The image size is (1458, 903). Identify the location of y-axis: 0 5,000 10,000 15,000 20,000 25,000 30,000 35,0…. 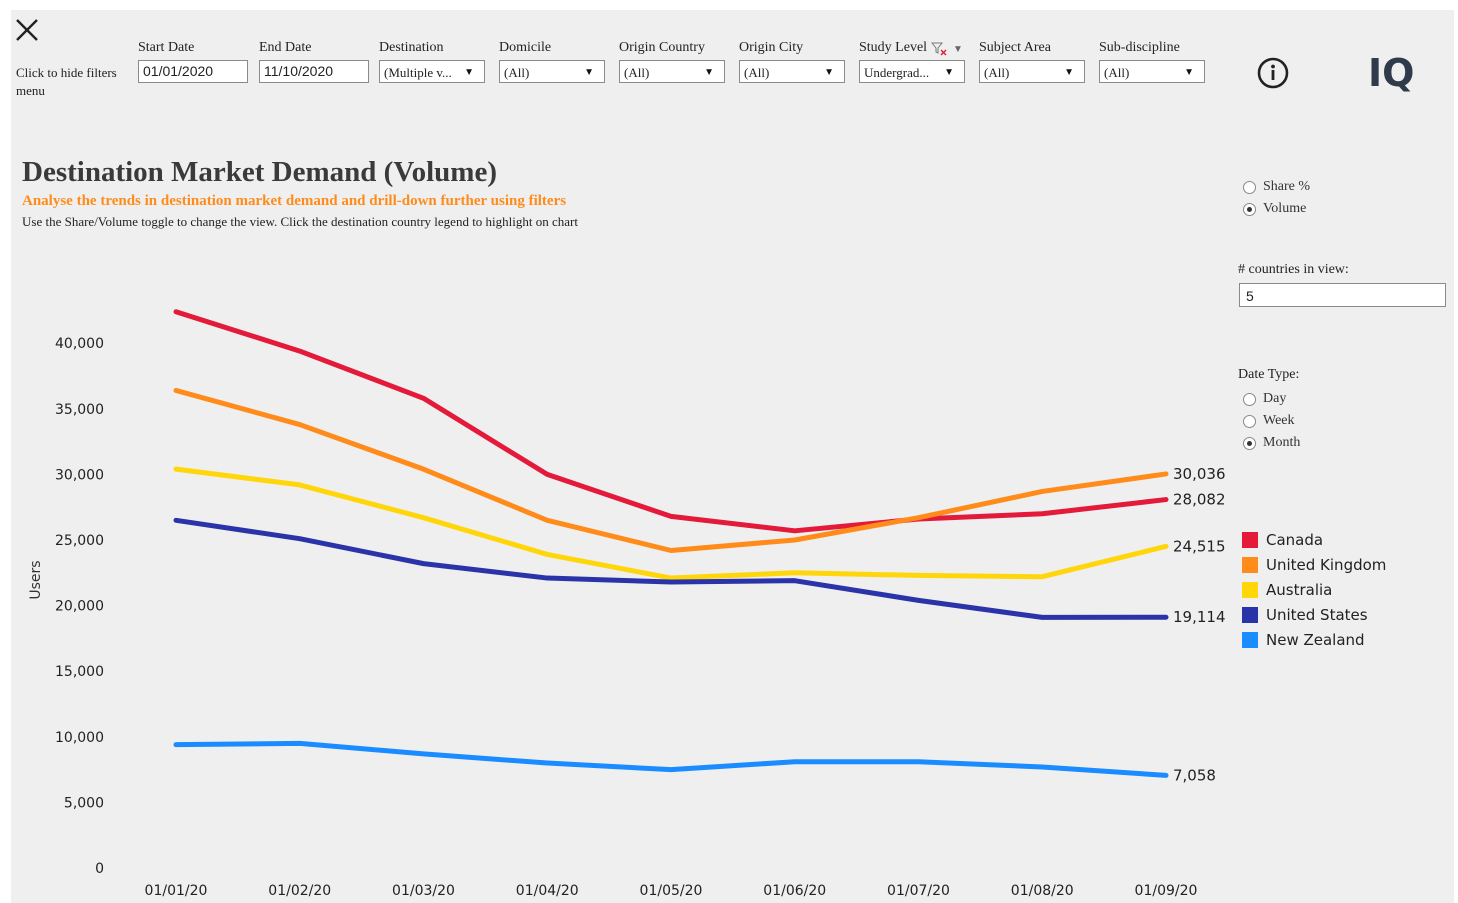
(79, 606).